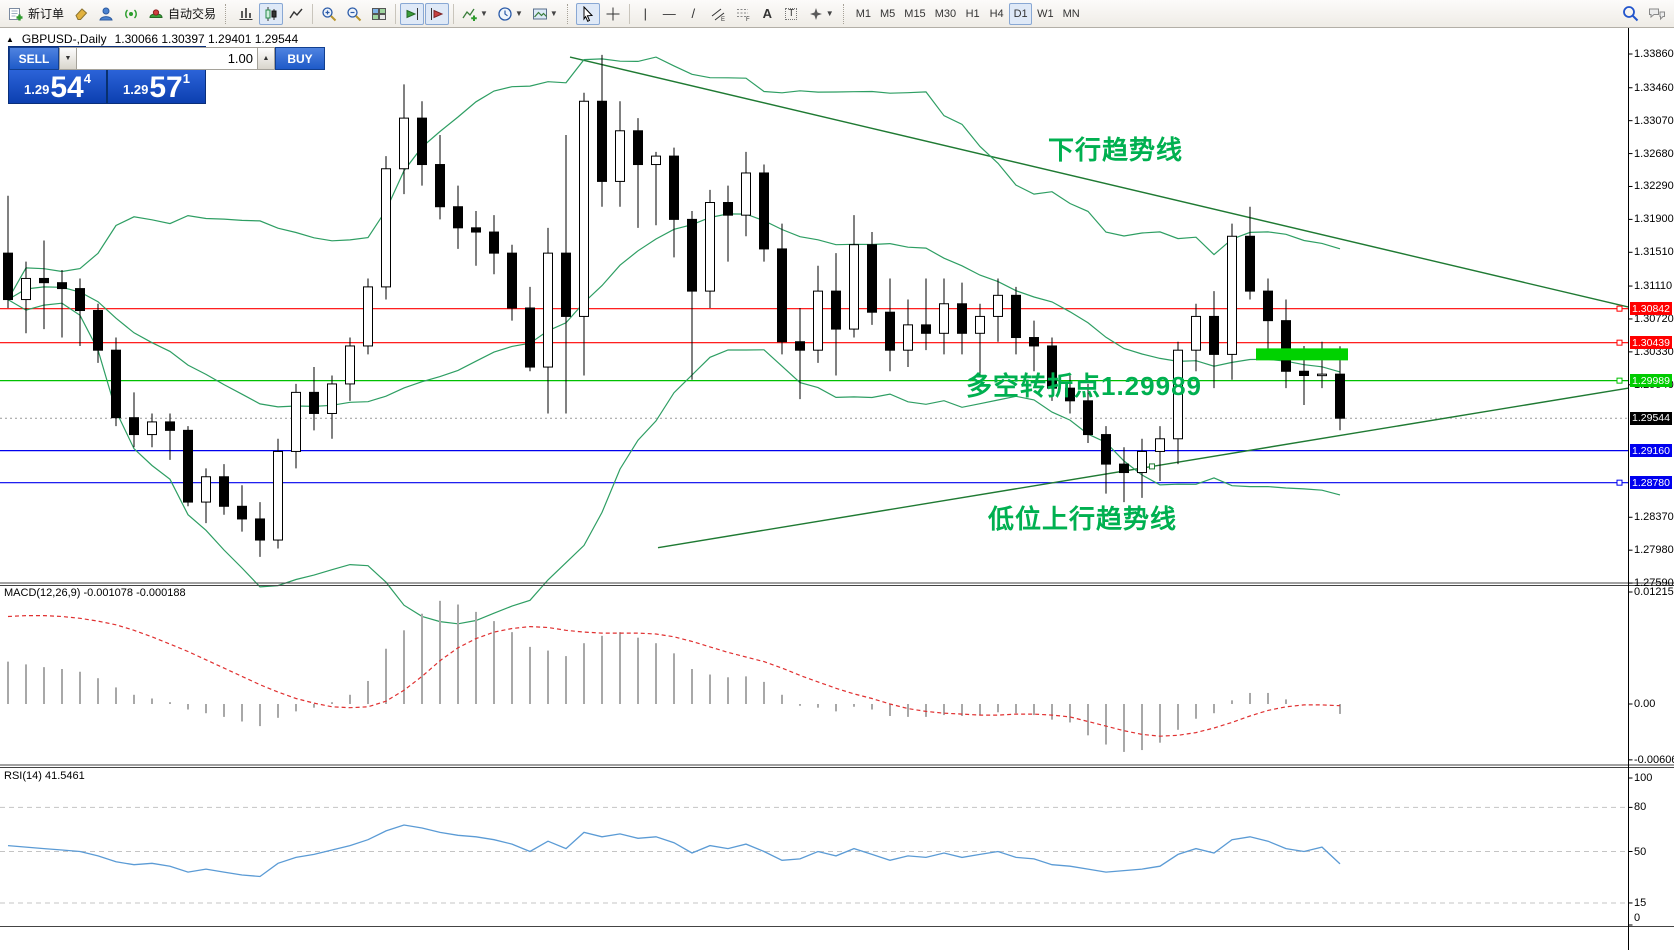 This screenshot has width=1674, height=950. I want to click on toolbar-separator, so click(629, 13).